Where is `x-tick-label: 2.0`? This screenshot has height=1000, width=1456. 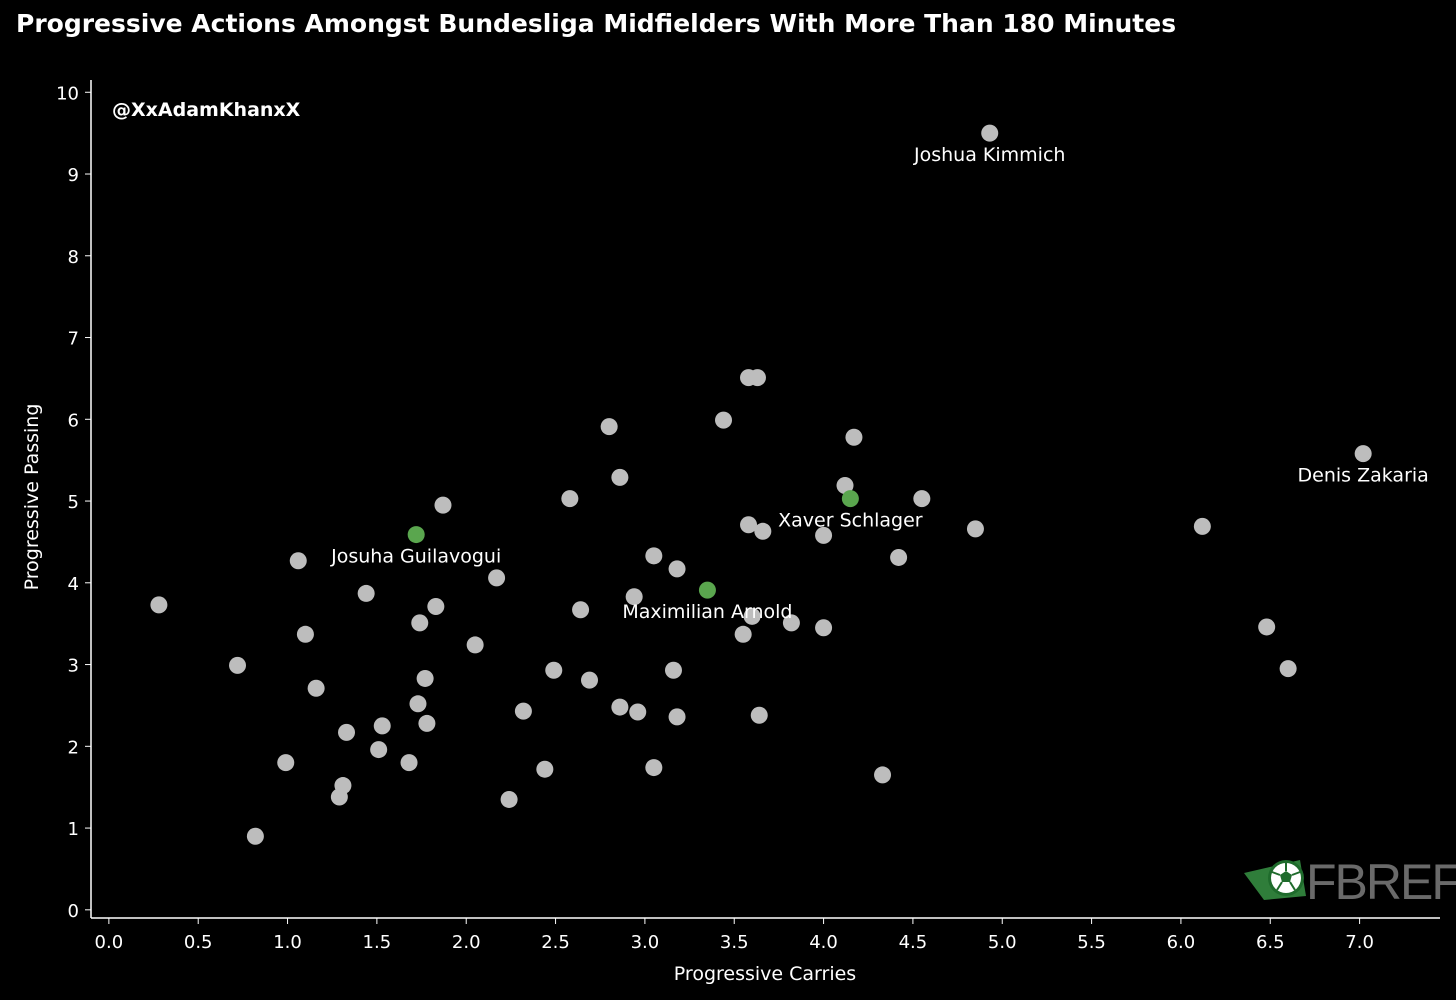 x-tick-label: 2.0 is located at coordinates (466, 942).